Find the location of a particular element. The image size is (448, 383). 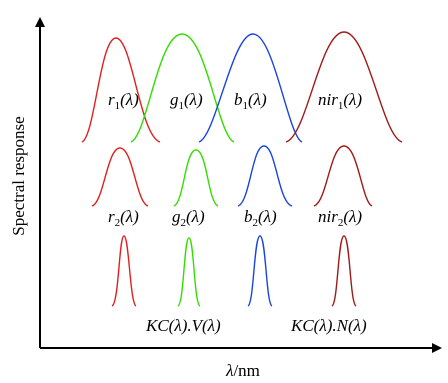

row-3: KC(λ).V(λ) KC(λ).N(λ) is located at coordinates (239, 285).